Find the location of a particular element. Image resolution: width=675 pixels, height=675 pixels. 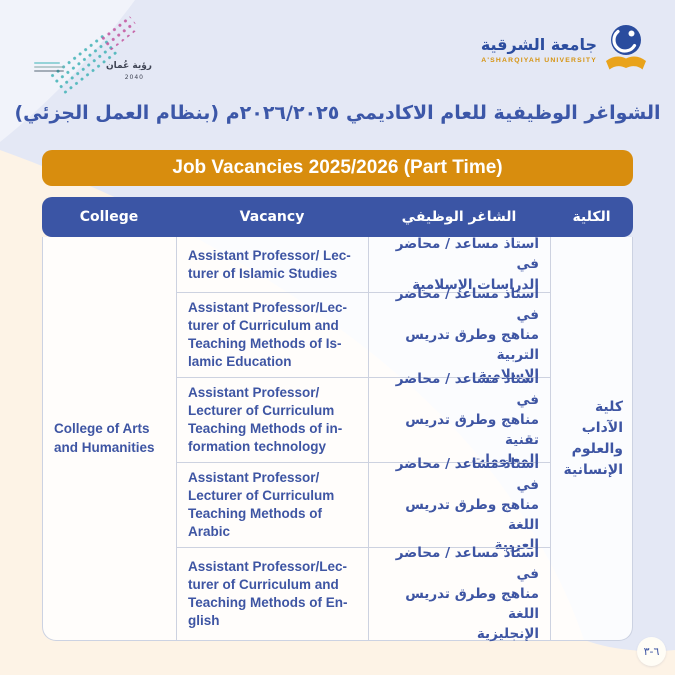

university-emblem-icon is located at coordinates (626, 47).